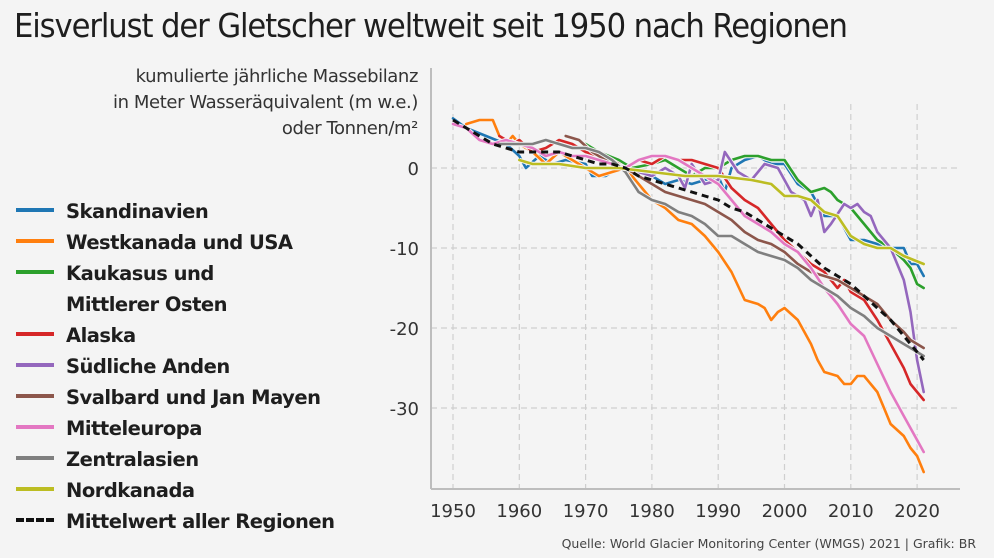  I want to click on y-tick-label: -30, so click(404, 409).